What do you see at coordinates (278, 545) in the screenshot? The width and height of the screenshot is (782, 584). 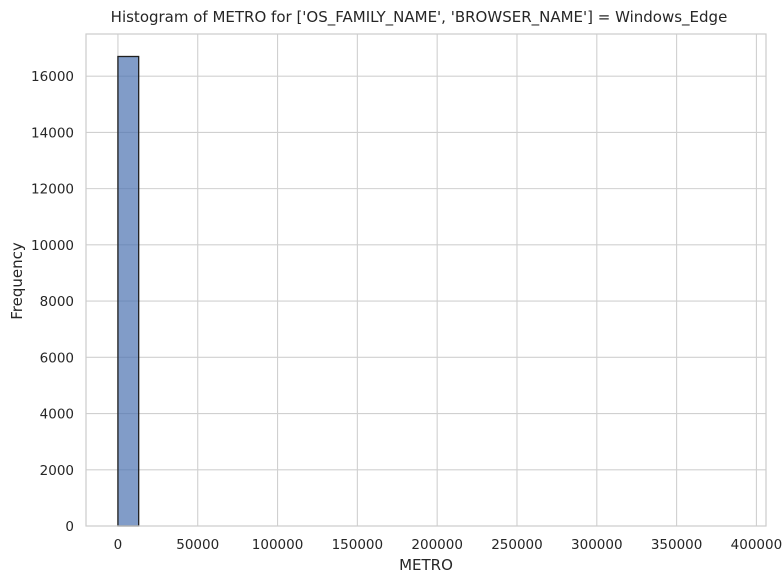 I see `x-tick-label: 100000` at bounding box center [278, 545].